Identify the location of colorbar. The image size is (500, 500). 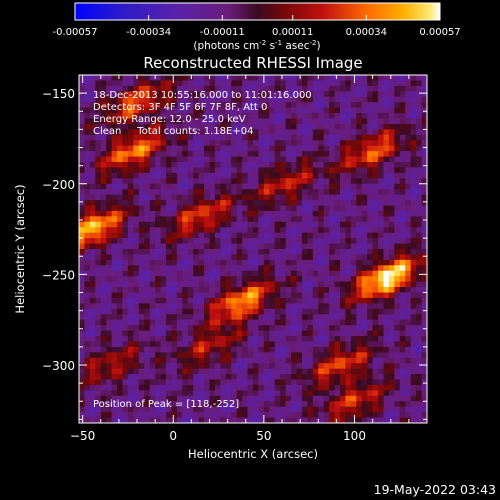
(257, 11).